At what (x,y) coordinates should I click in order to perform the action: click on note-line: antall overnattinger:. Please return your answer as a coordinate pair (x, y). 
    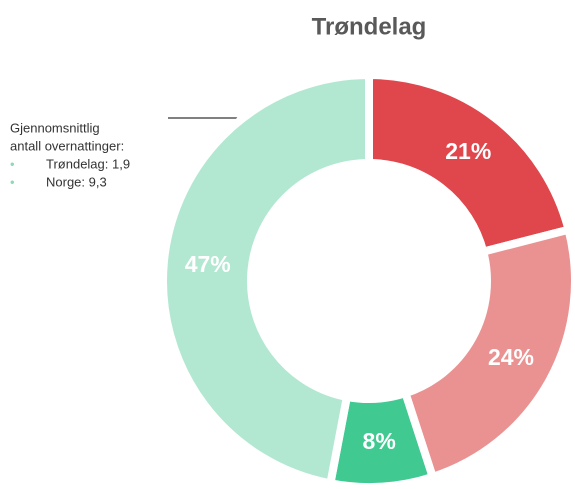
    Looking at the image, I should click on (67, 145).